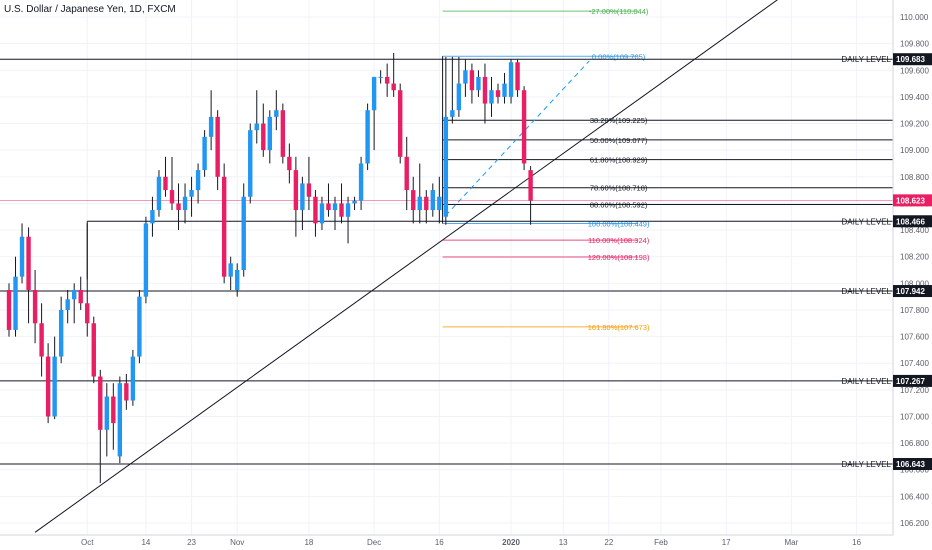 The width and height of the screenshot is (932, 550). Describe the element at coordinates (446, 540) in the screenshot. I see `time-axis: Oct 14 23 Nov 18 Dec 16 2020 13 22 Feb 17 Mar 16` at that location.